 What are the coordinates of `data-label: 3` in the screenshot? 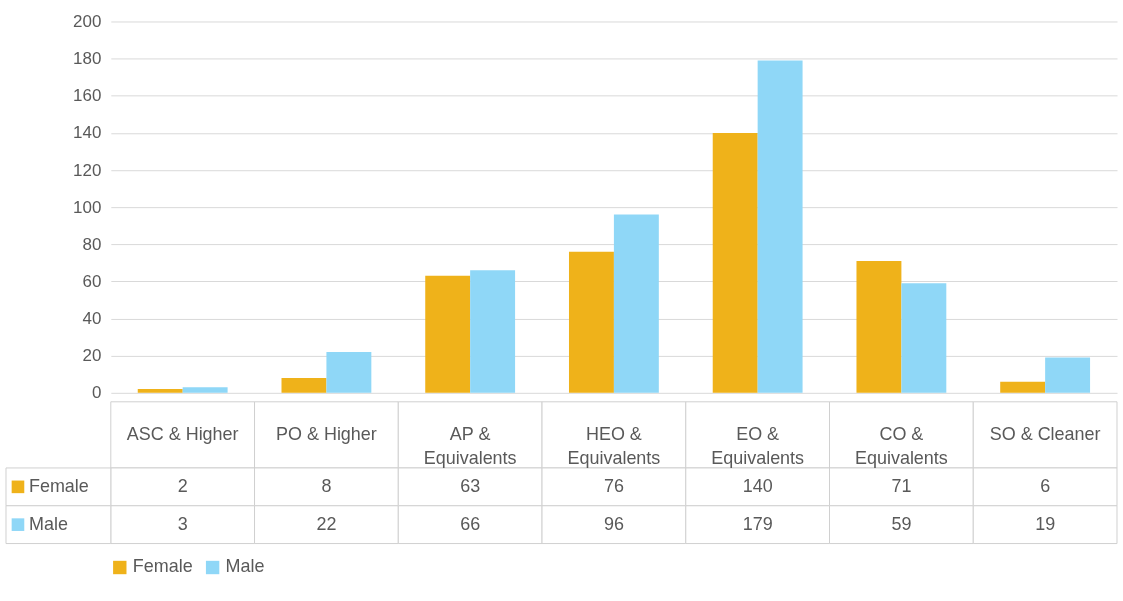 It's located at (182, 523).